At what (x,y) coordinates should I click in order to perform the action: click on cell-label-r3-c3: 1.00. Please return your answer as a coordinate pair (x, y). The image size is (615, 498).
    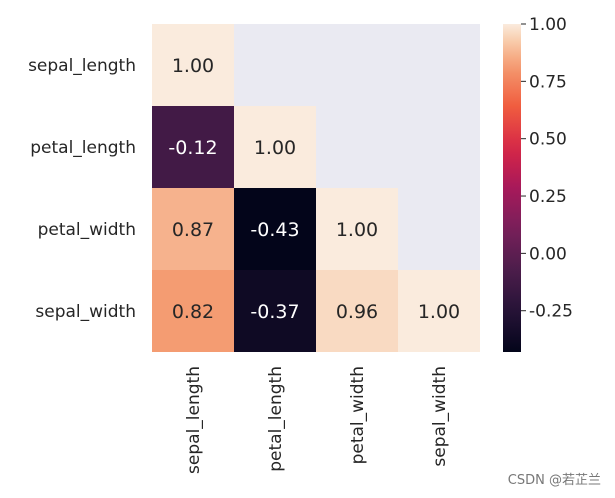
    Looking at the image, I should click on (439, 312).